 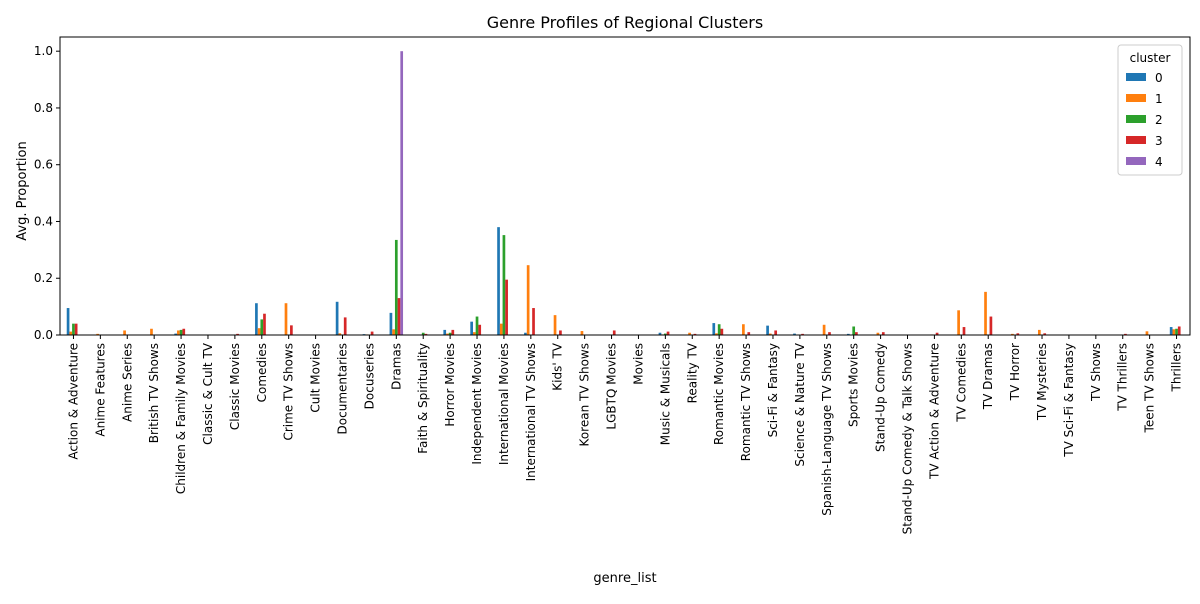 What do you see at coordinates (504, 404) in the screenshot?
I see `x-tick-label: International Movies` at bounding box center [504, 404].